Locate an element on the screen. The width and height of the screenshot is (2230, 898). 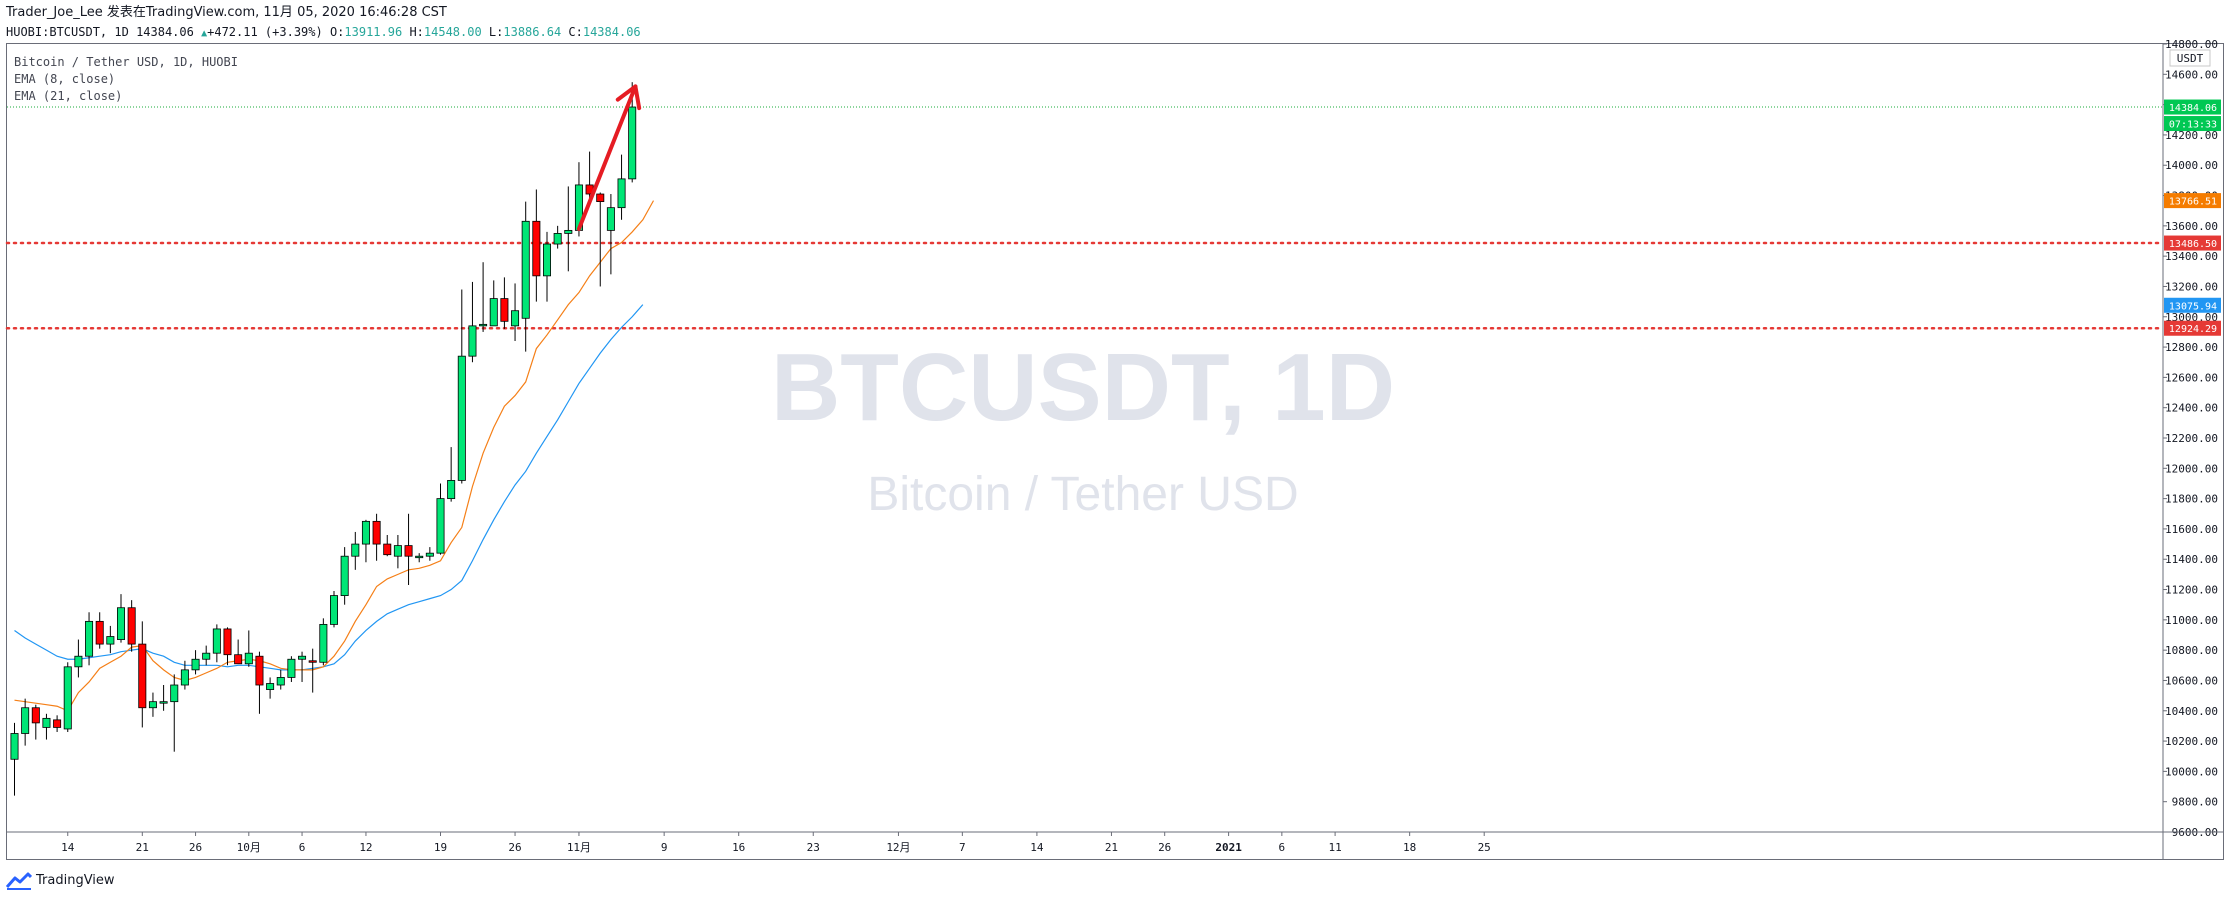
price-tick-label: 10000.00 is located at coordinates (2191, 771).